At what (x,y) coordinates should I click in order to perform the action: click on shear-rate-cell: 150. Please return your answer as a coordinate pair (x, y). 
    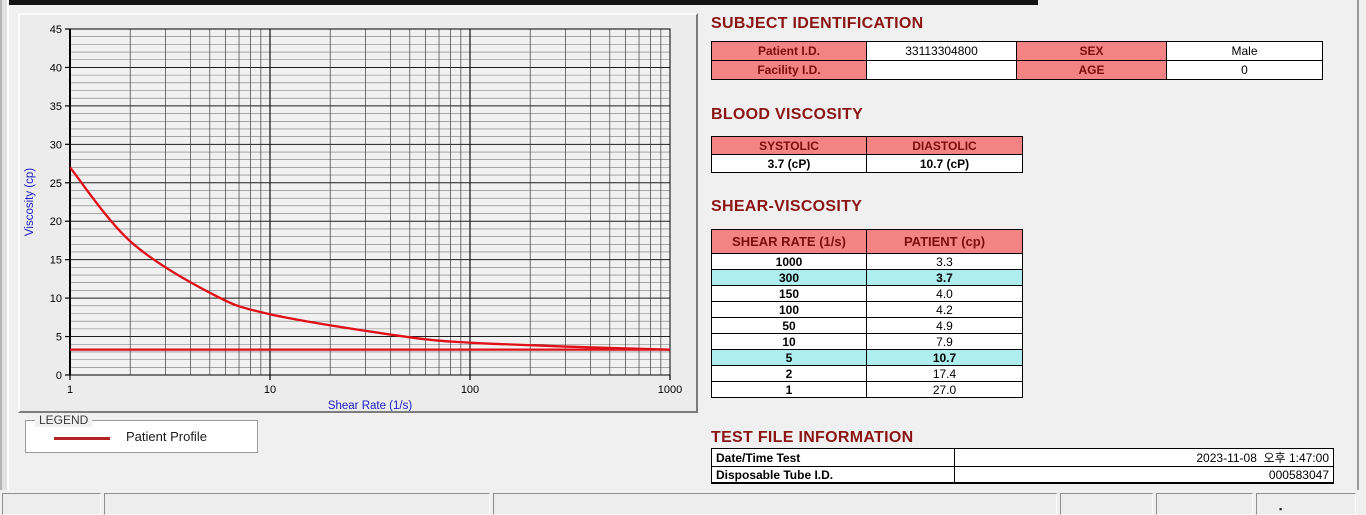
    Looking at the image, I should click on (789, 293).